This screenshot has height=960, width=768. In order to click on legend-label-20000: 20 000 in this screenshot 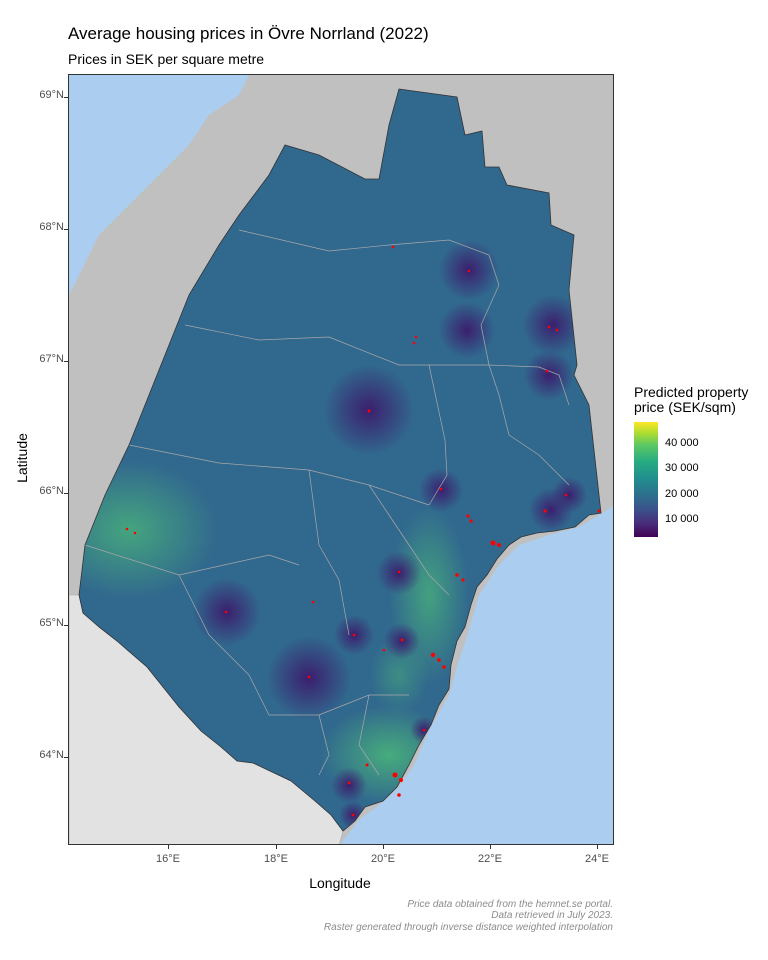, I will do `click(682, 494)`.